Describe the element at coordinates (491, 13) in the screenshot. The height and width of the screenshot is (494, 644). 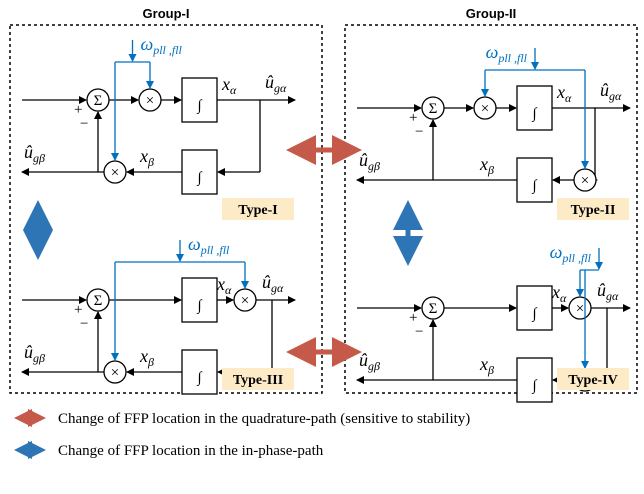
I see `group-title: Group-II` at that location.